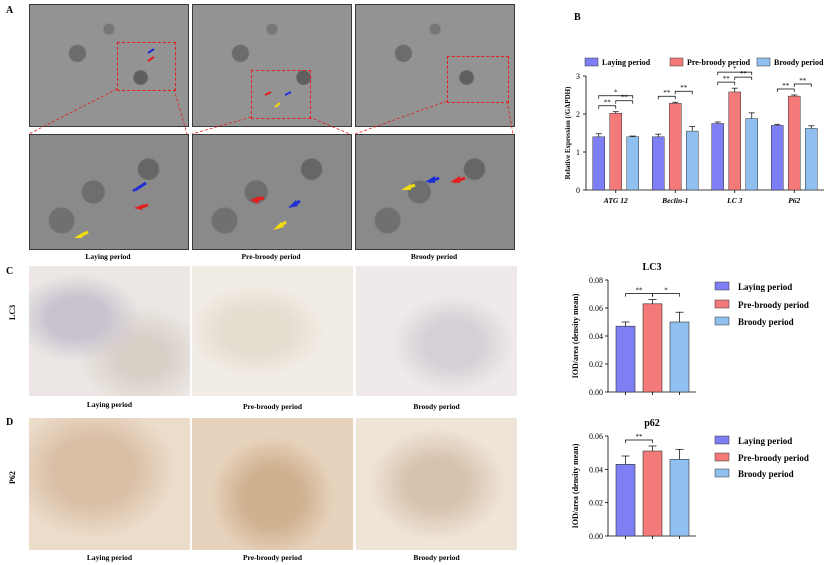 The height and width of the screenshot is (565, 834). What do you see at coordinates (722, 473) in the screenshot?
I see `legend-d-swatch-broody` at bounding box center [722, 473].